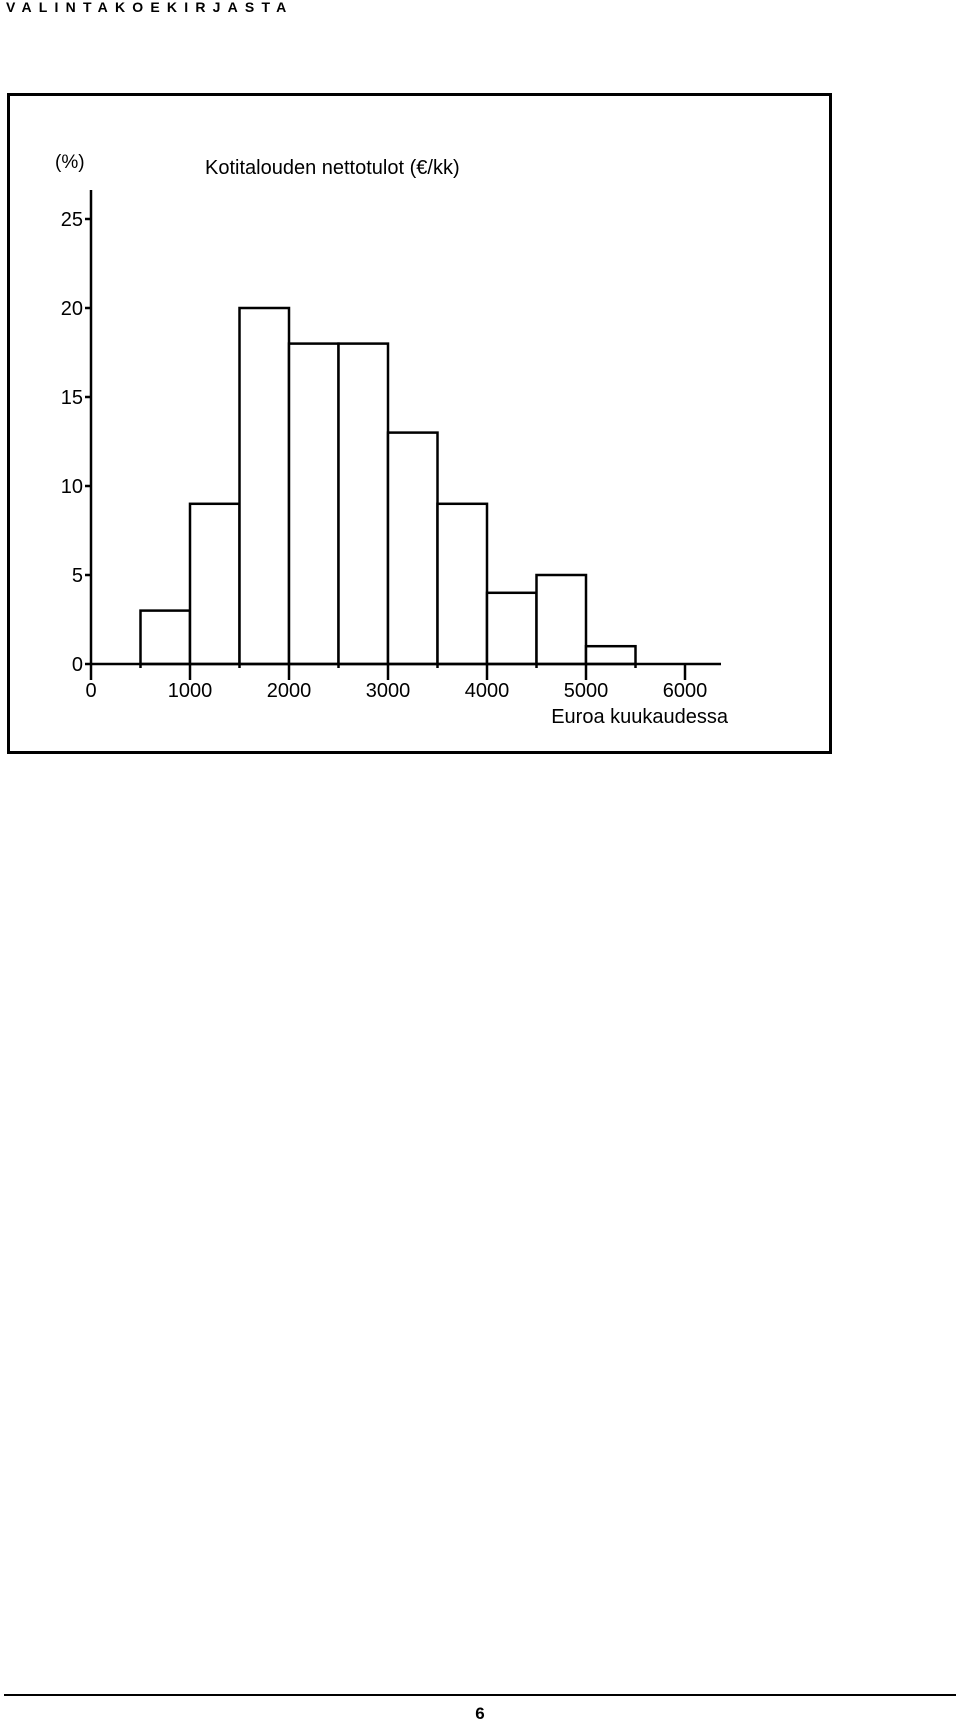 This screenshot has height=1728, width=960. What do you see at coordinates (487, 691) in the screenshot?
I see `x-tick-label: 4000` at bounding box center [487, 691].